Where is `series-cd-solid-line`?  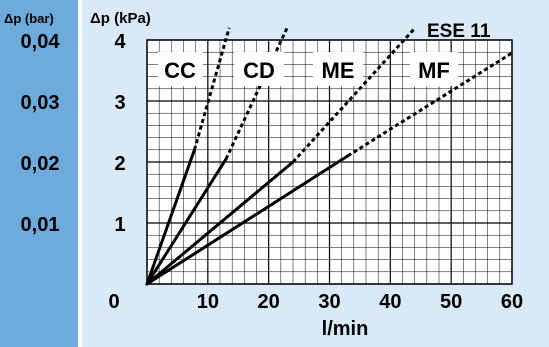 series-cd-solid-line is located at coordinates (186, 221).